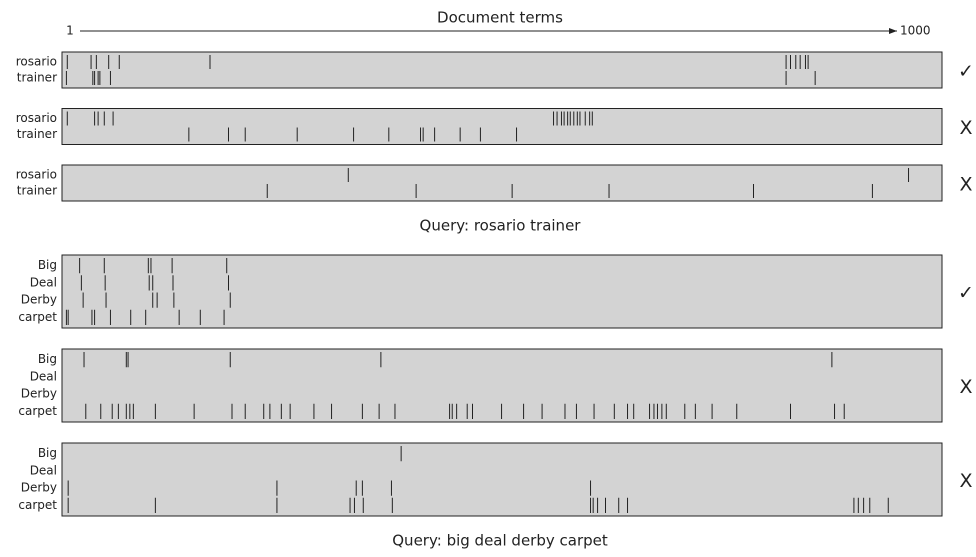  What do you see at coordinates (70, 31) in the screenshot?
I see `axis-start: 1` at bounding box center [70, 31].